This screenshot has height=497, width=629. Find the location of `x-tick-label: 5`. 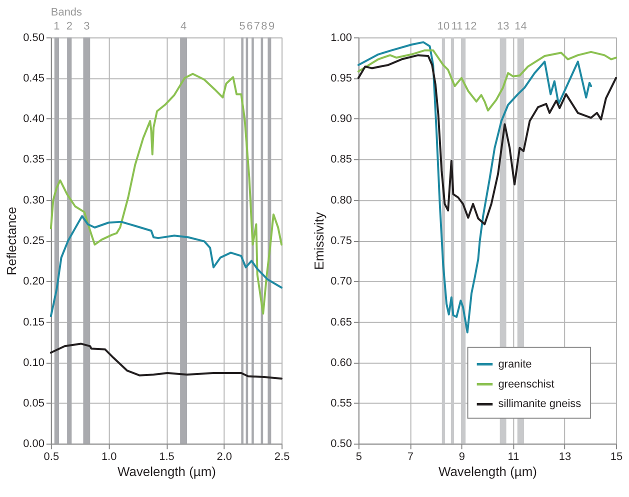

x-tick-label: 5 is located at coordinates (359, 457).